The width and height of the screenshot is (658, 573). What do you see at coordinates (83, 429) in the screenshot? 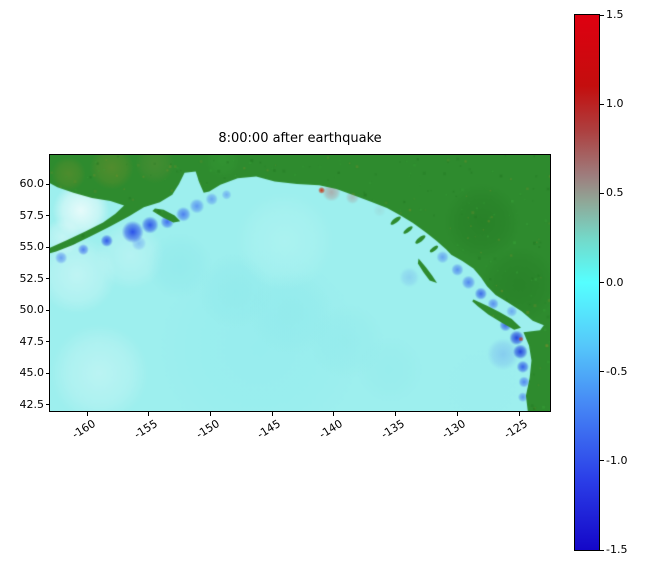
I see `x-tick-label: -160` at bounding box center [83, 429].